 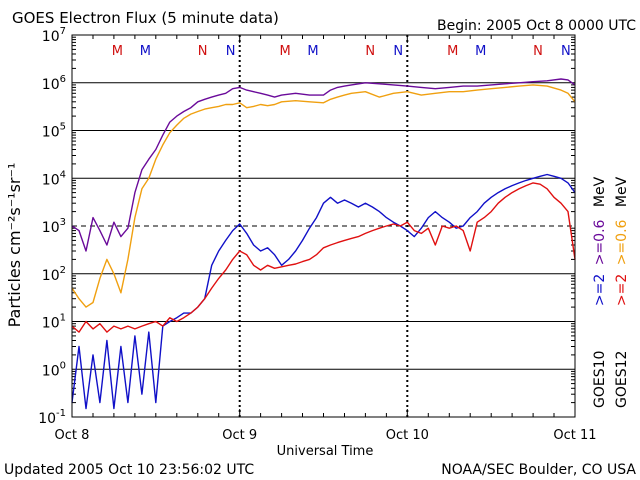 I want to click on legend-goes12-satellite: GOES12, so click(x=622, y=379).